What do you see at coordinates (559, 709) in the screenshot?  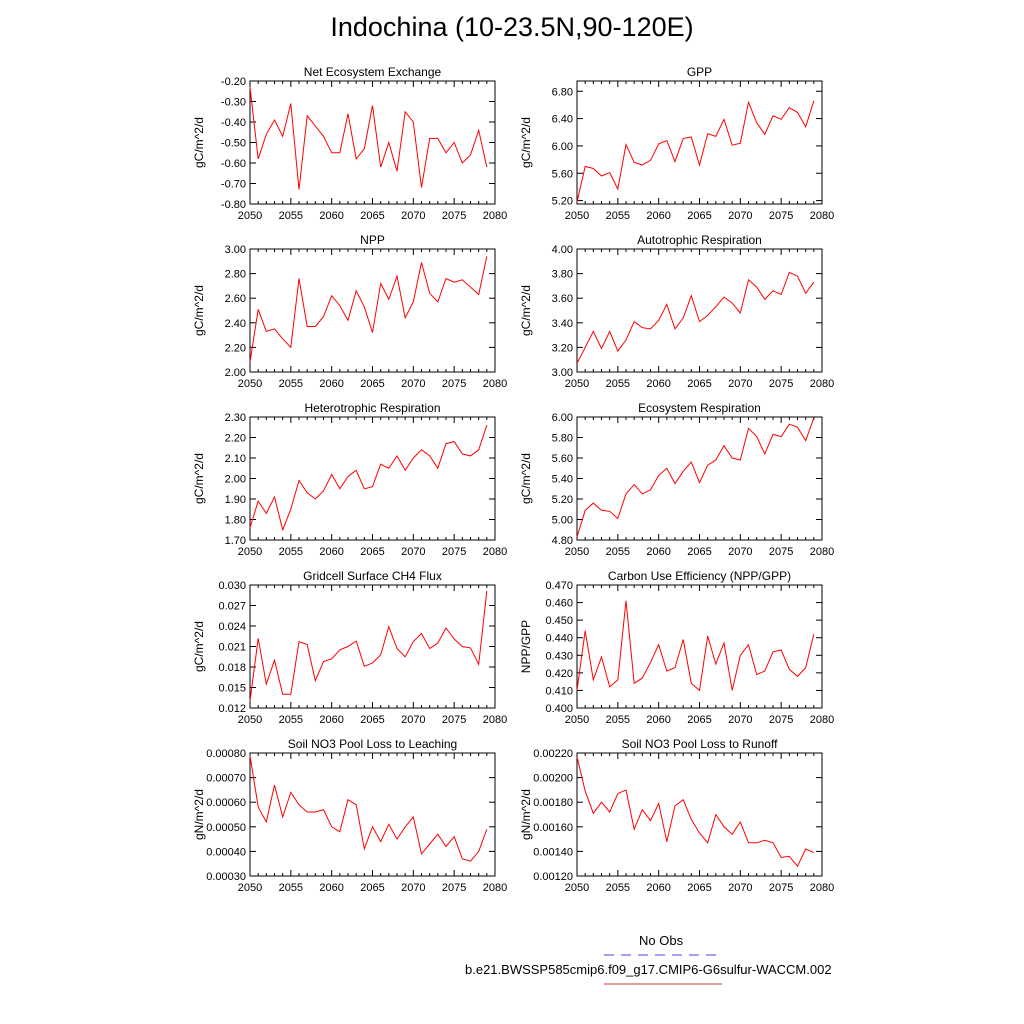 I see `panel-7-ytick-label: 0.400` at bounding box center [559, 709].